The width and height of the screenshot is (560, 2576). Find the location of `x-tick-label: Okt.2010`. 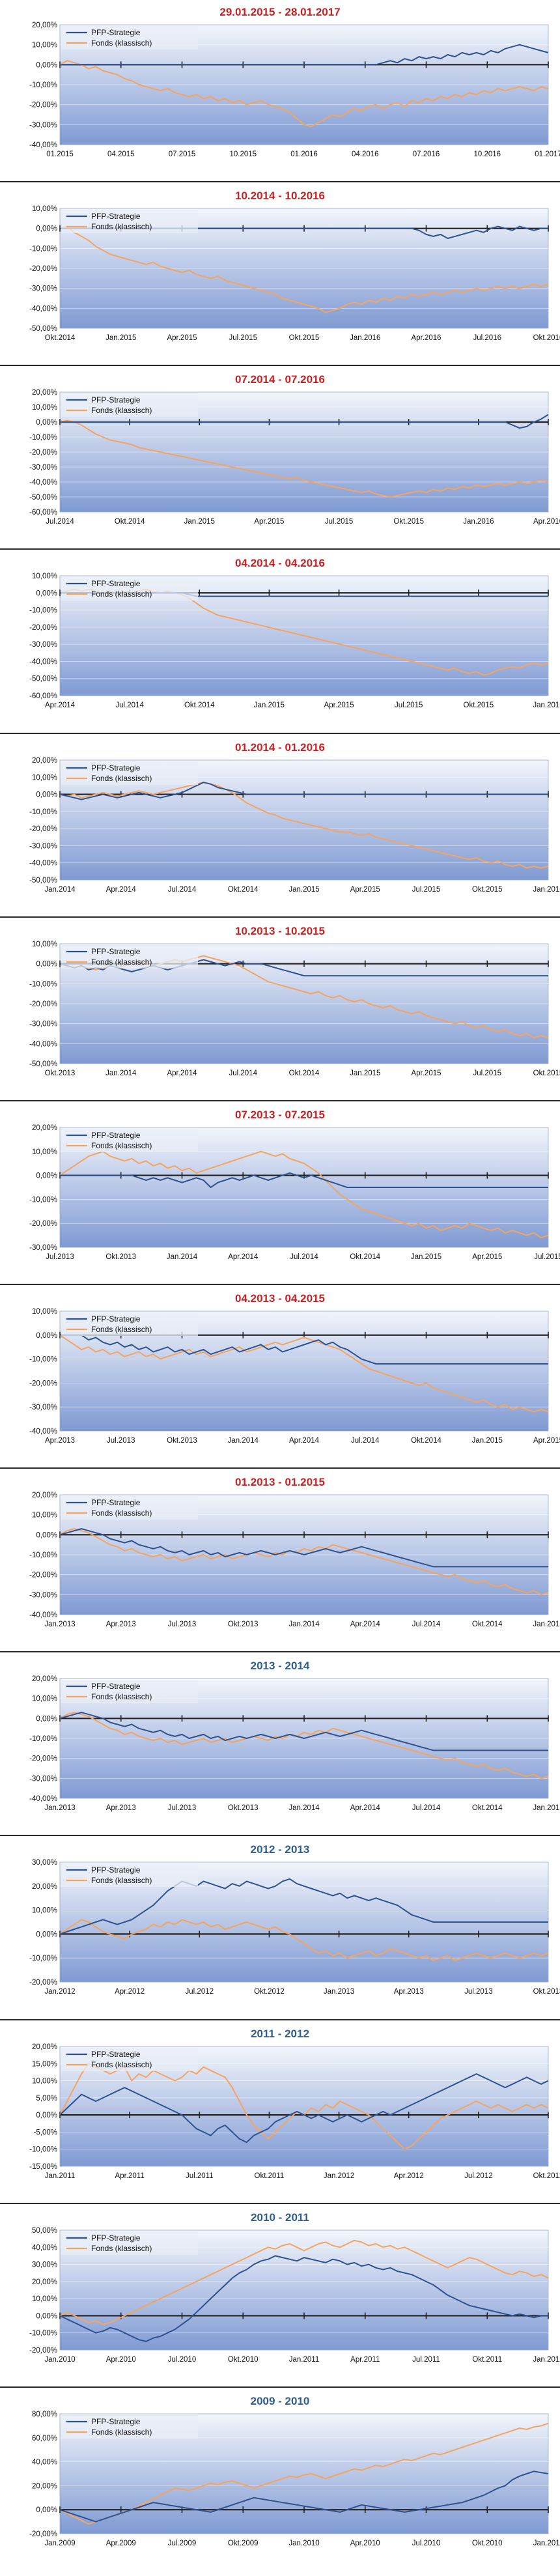

x-tick-label: Okt.2010 is located at coordinates (488, 2543).